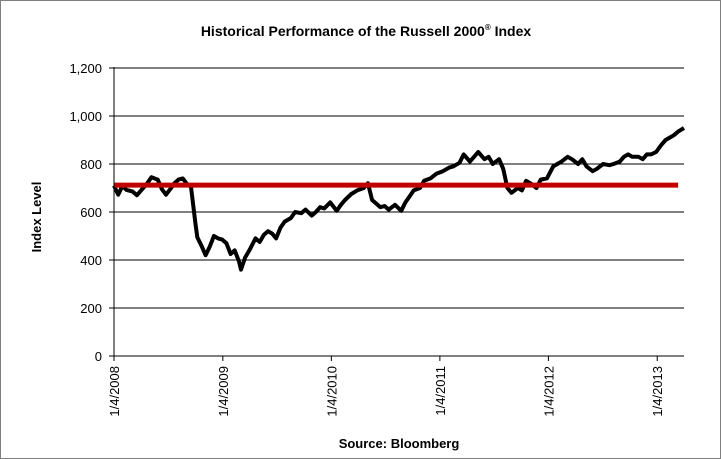 This screenshot has width=721, height=459. What do you see at coordinates (36, 217) in the screenshot?
I see `y-axis-title: Index Level` at bounding box center [36, 217].